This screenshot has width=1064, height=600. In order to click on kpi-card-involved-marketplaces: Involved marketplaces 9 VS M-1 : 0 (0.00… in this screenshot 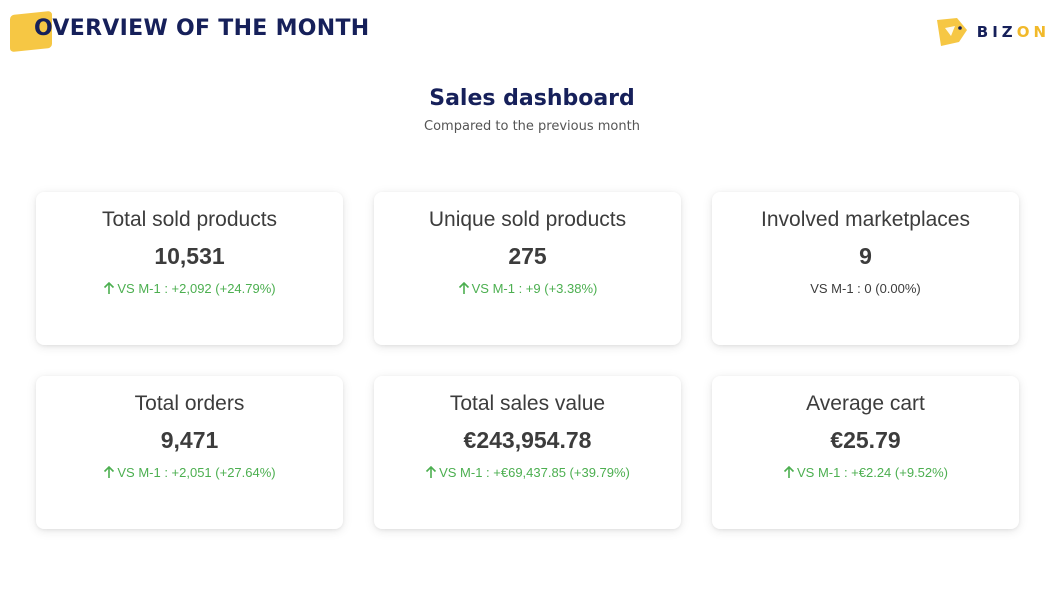, I will do `click(865, 268)`.